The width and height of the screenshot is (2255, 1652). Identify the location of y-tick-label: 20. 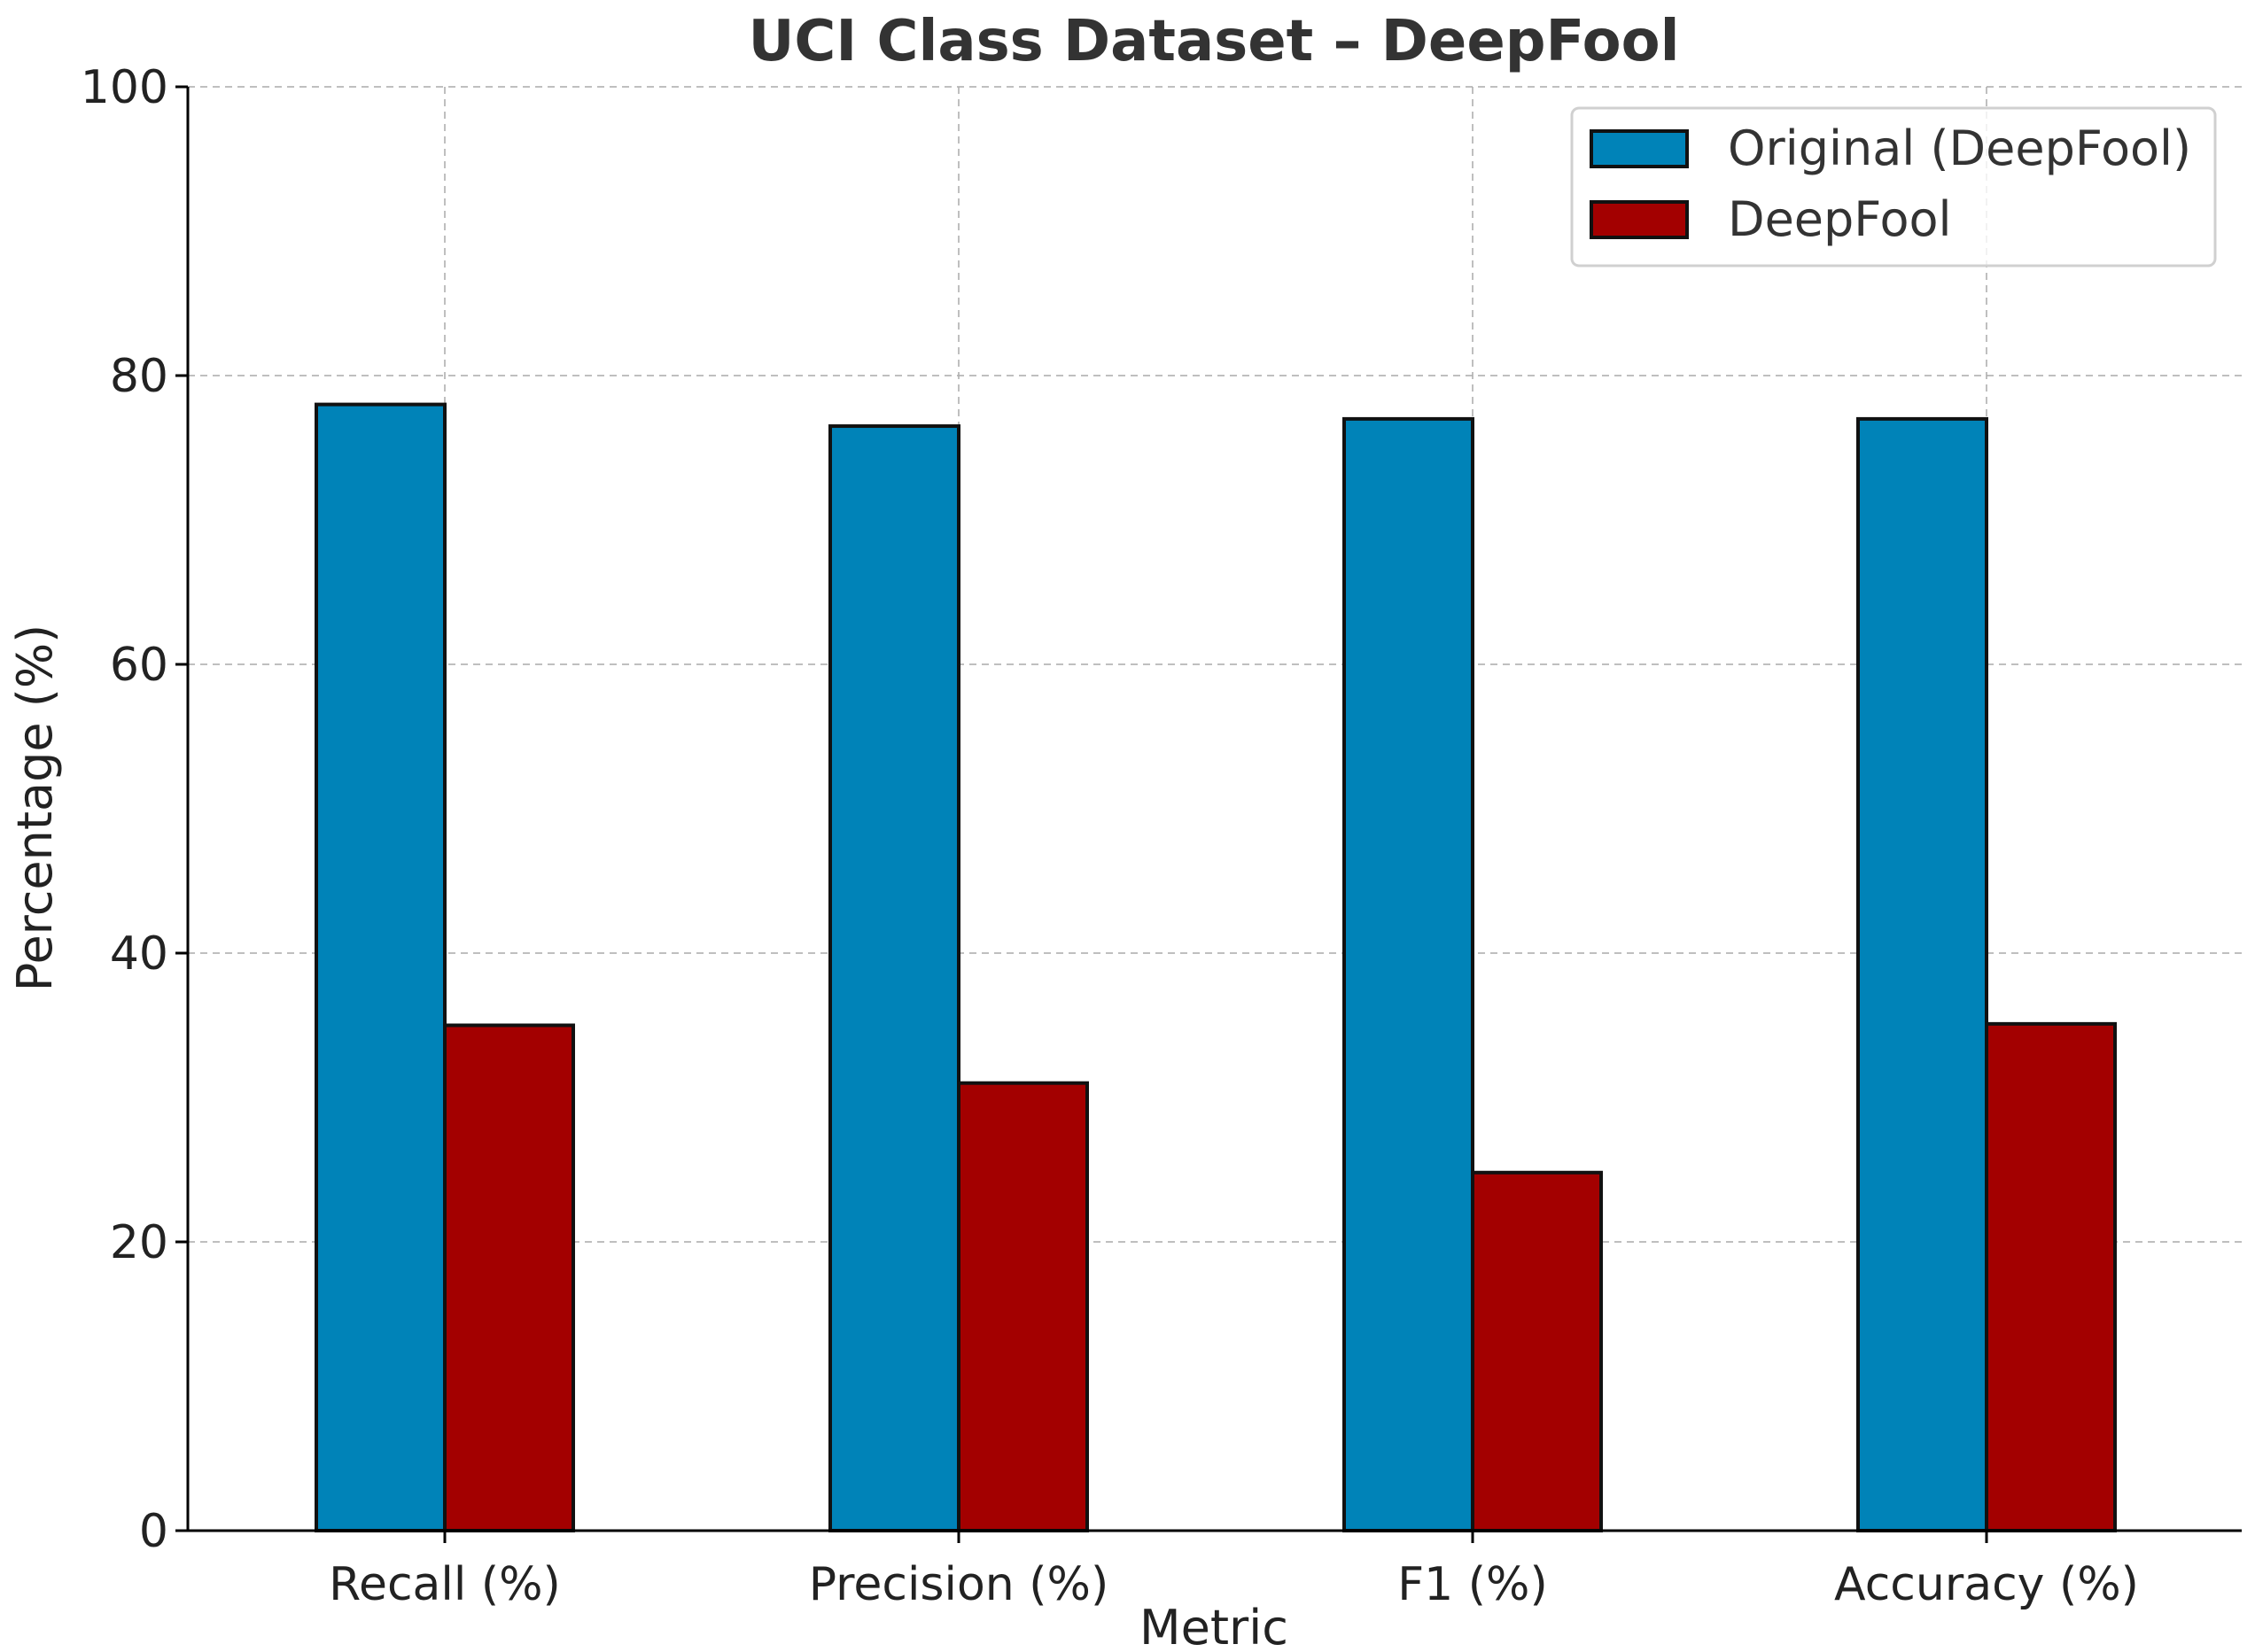
(139, 1243).